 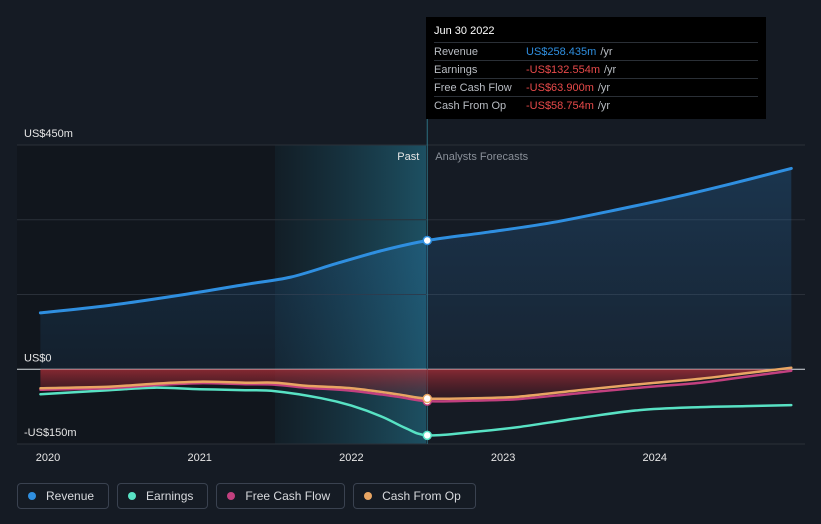 What do you see at coordinates (473, 87) in the screenshot?
I see `tooltip-label: Free Cash Flow` at bounding box center [473, 87].